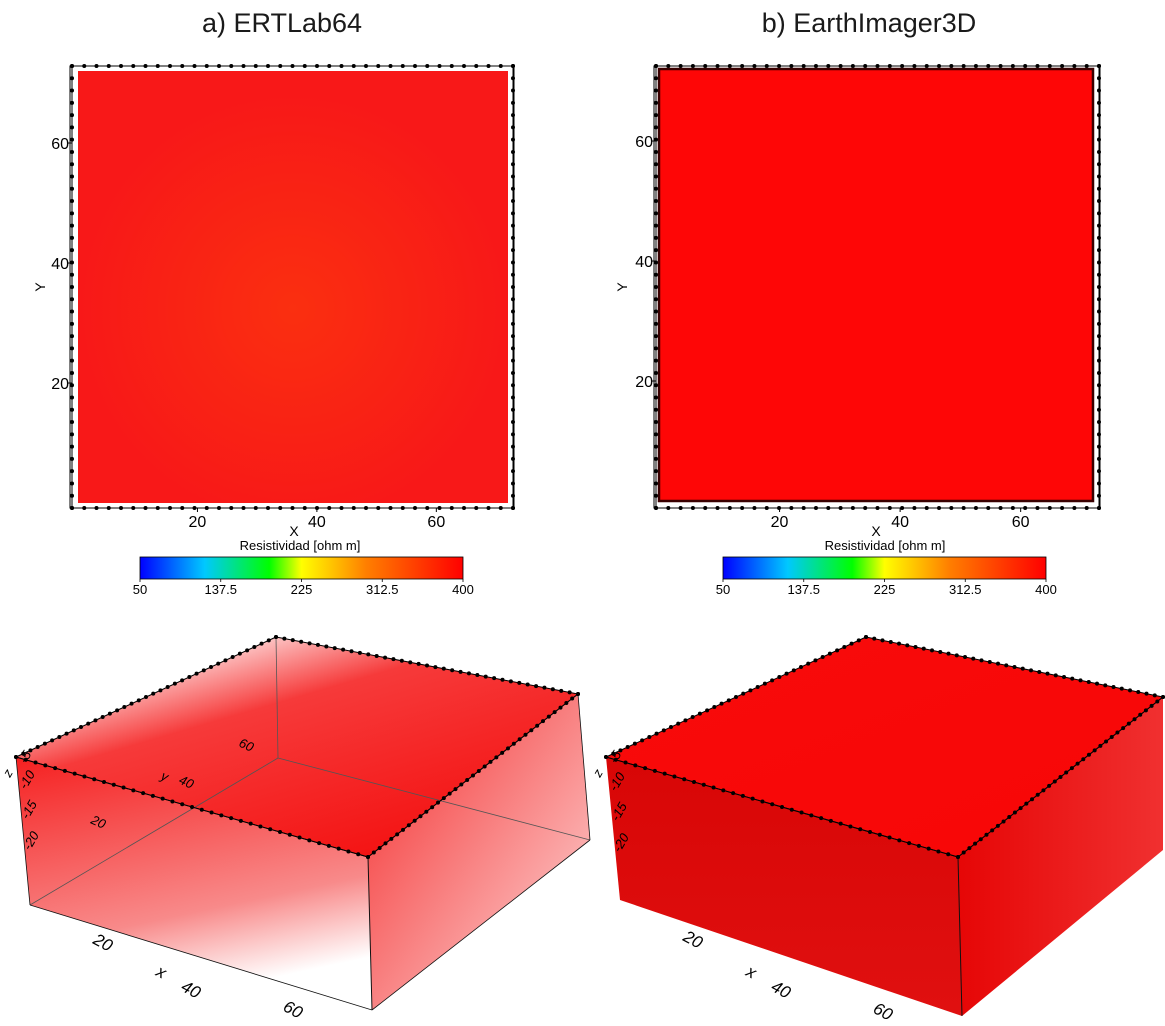  I want to click on y-tick-label: 20, so click(60, 384).